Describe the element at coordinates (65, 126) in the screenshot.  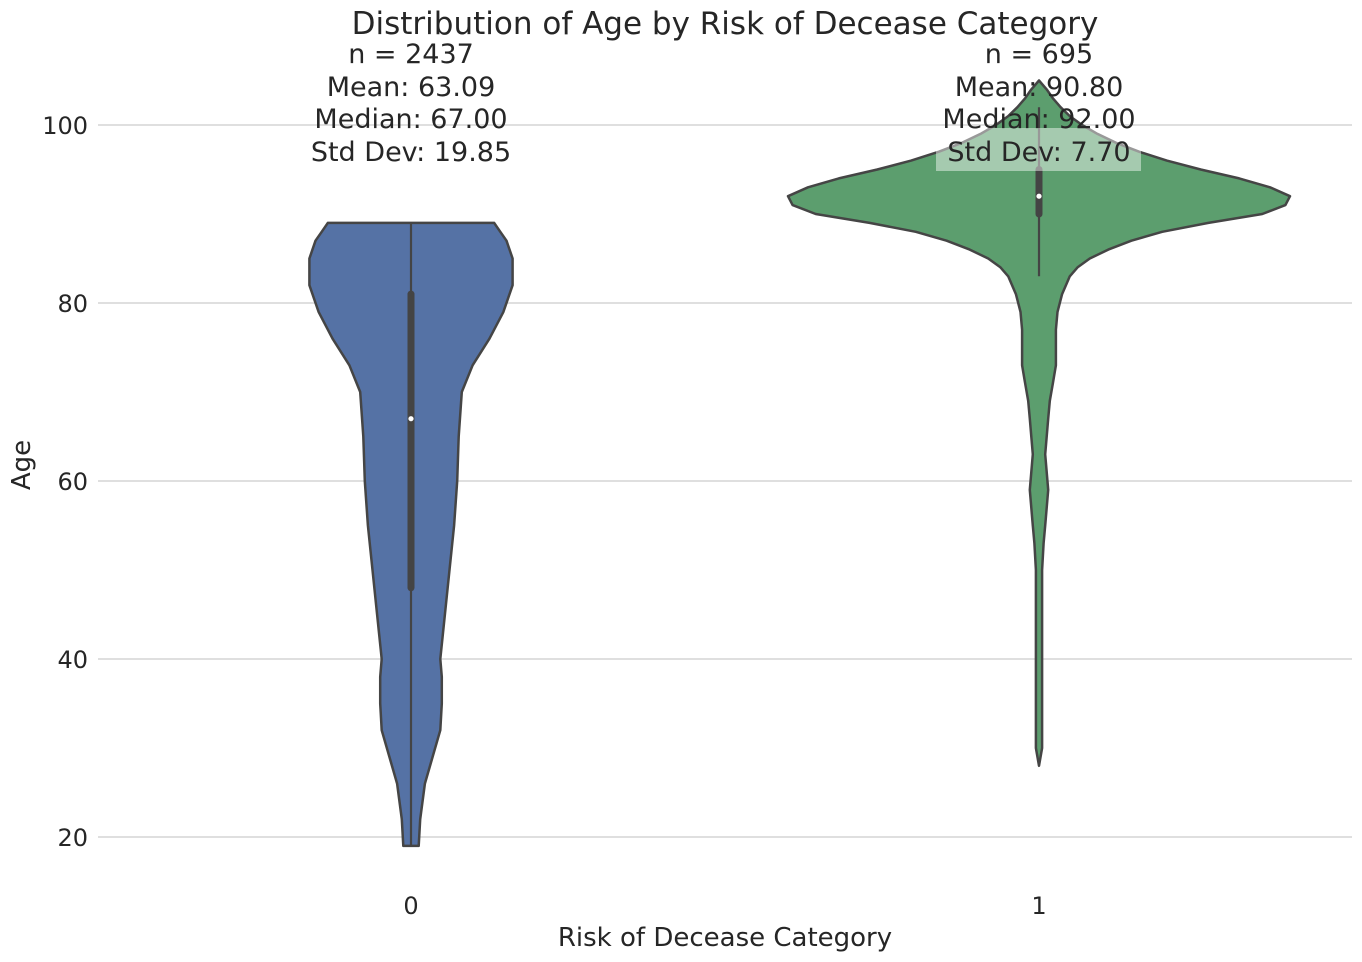
I see `y-tick-label-100: 100` at that location.